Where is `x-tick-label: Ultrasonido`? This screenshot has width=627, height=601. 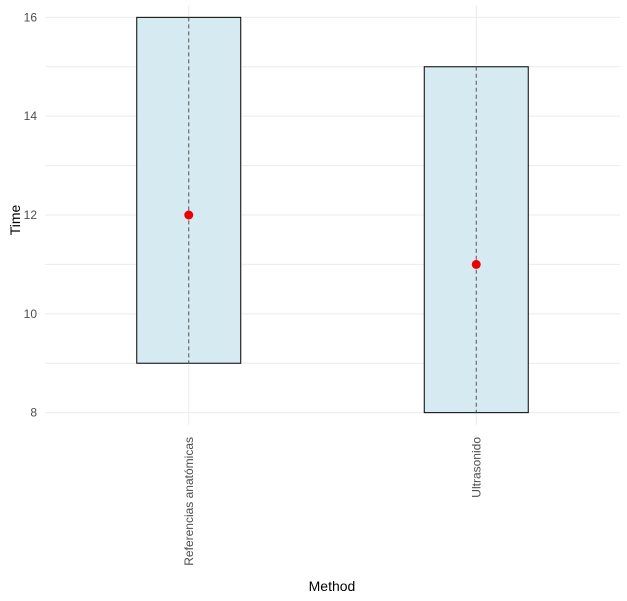
x-tick-label: Ultrasonido is located at coordinates (476, 467).